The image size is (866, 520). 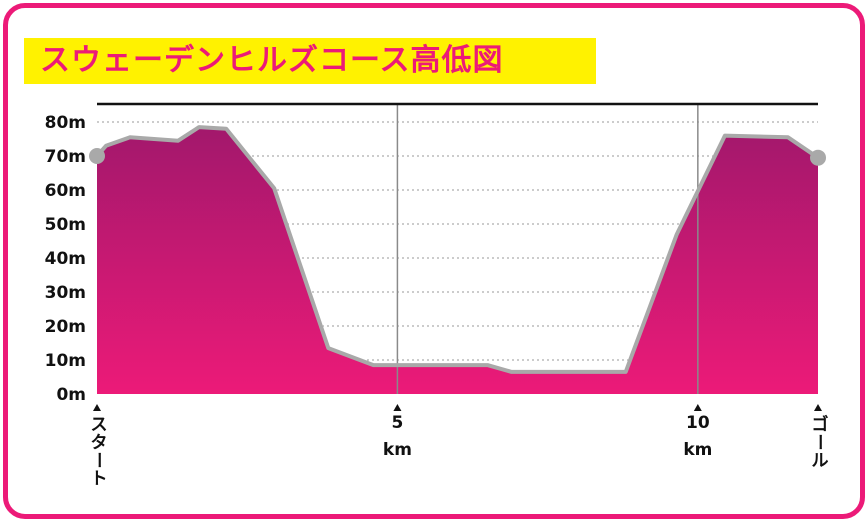 I want to click on y-tick-label: 70m, so click(x=65, y=157).